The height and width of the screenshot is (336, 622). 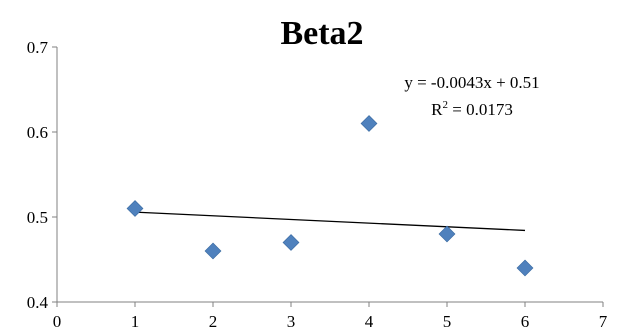 I want to click on x-tick-label: 3, so click(x=291, y=321).